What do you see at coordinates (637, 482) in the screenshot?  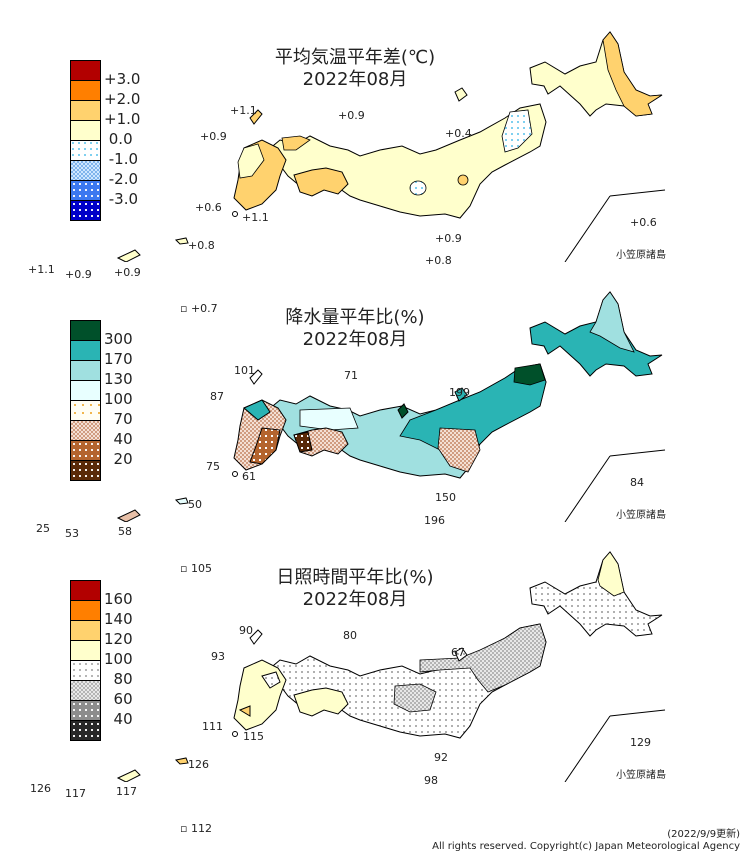 I see `station-value: 84` at bounding box center [637, 482].